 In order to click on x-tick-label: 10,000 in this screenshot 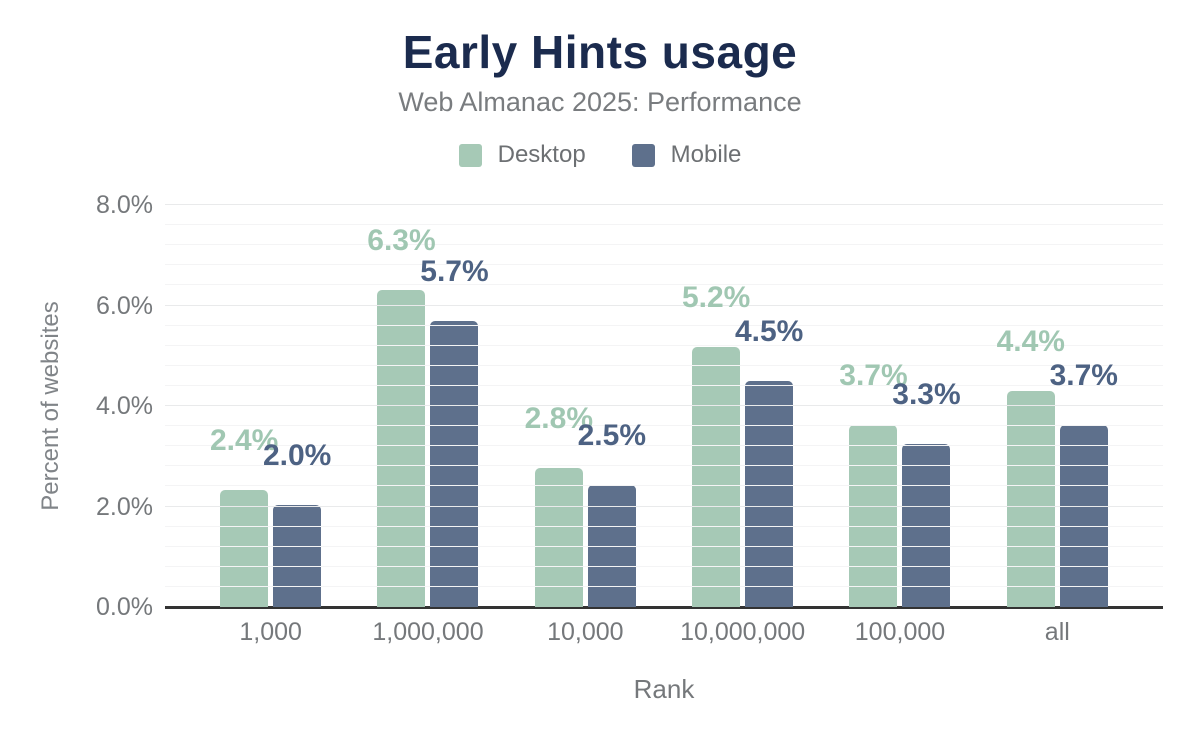, I will do `click(585, 632)`.